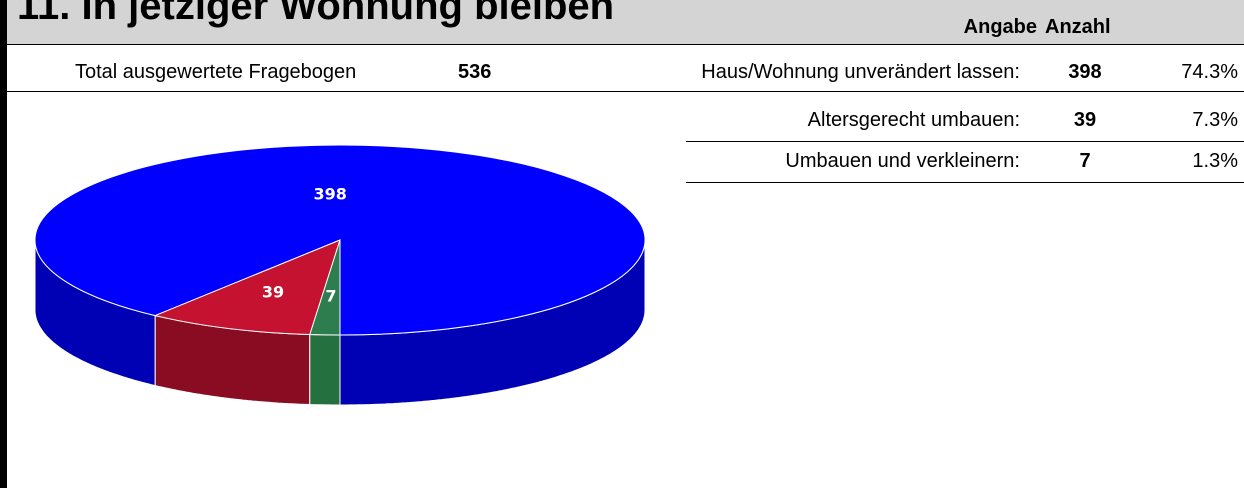  Describe the element at coordinates (1078, 27) in the screenshot. I see `col-count: Anzahl` at that location.